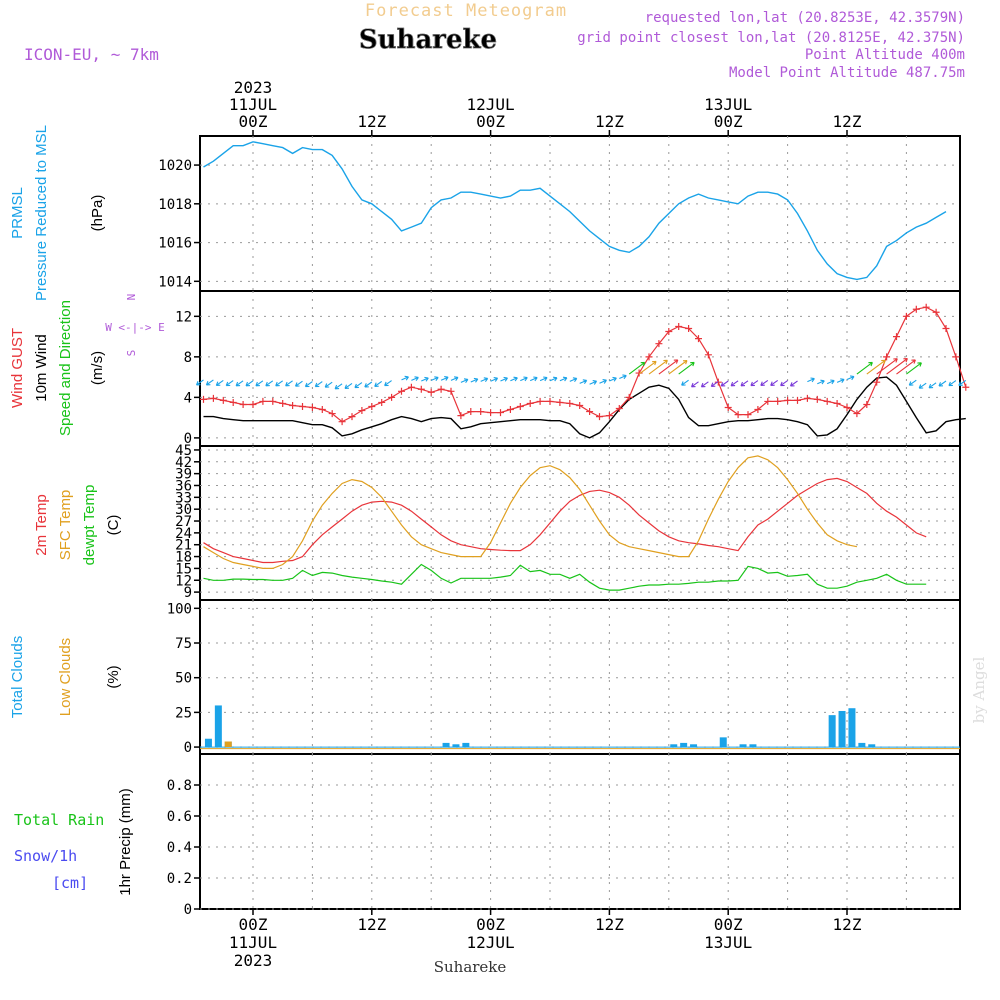 This screenshot has width=1000, height=1000. Describe the element at coordinates (805, 18) in the screenshot. I see `requested-coords: requested lon,lat (20.8253E, 42.3579N)` at that location.